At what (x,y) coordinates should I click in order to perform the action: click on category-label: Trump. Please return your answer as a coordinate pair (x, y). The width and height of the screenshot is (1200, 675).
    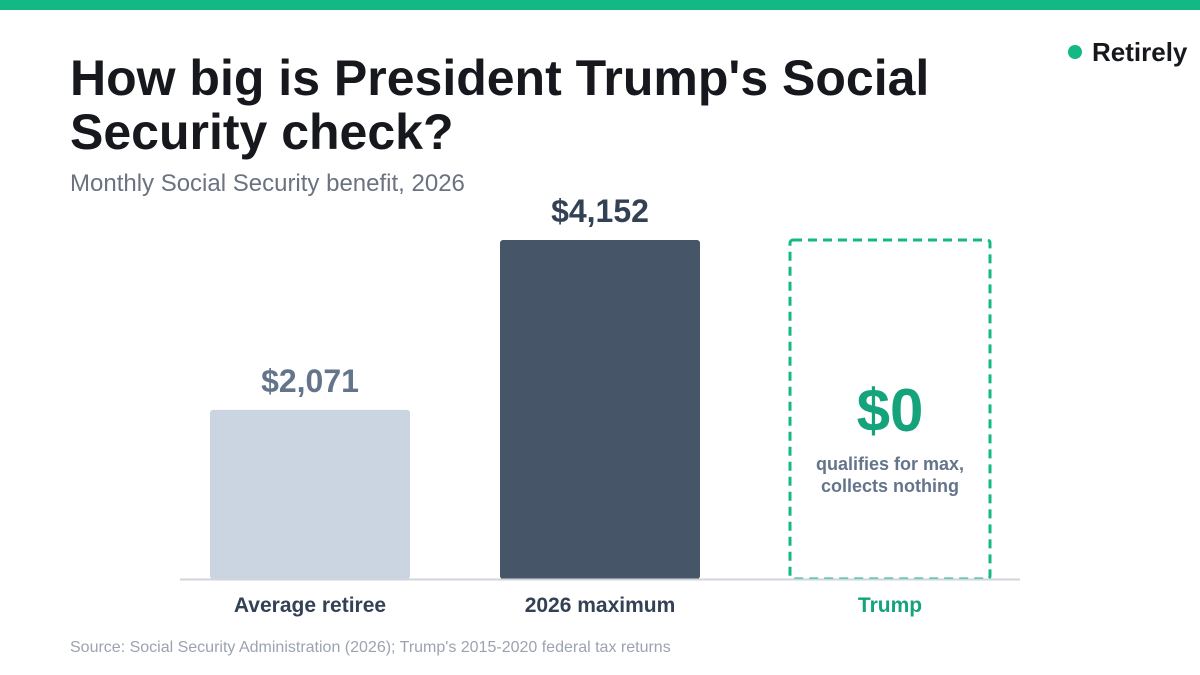
    Looking at the image, I should click on (890, 605).